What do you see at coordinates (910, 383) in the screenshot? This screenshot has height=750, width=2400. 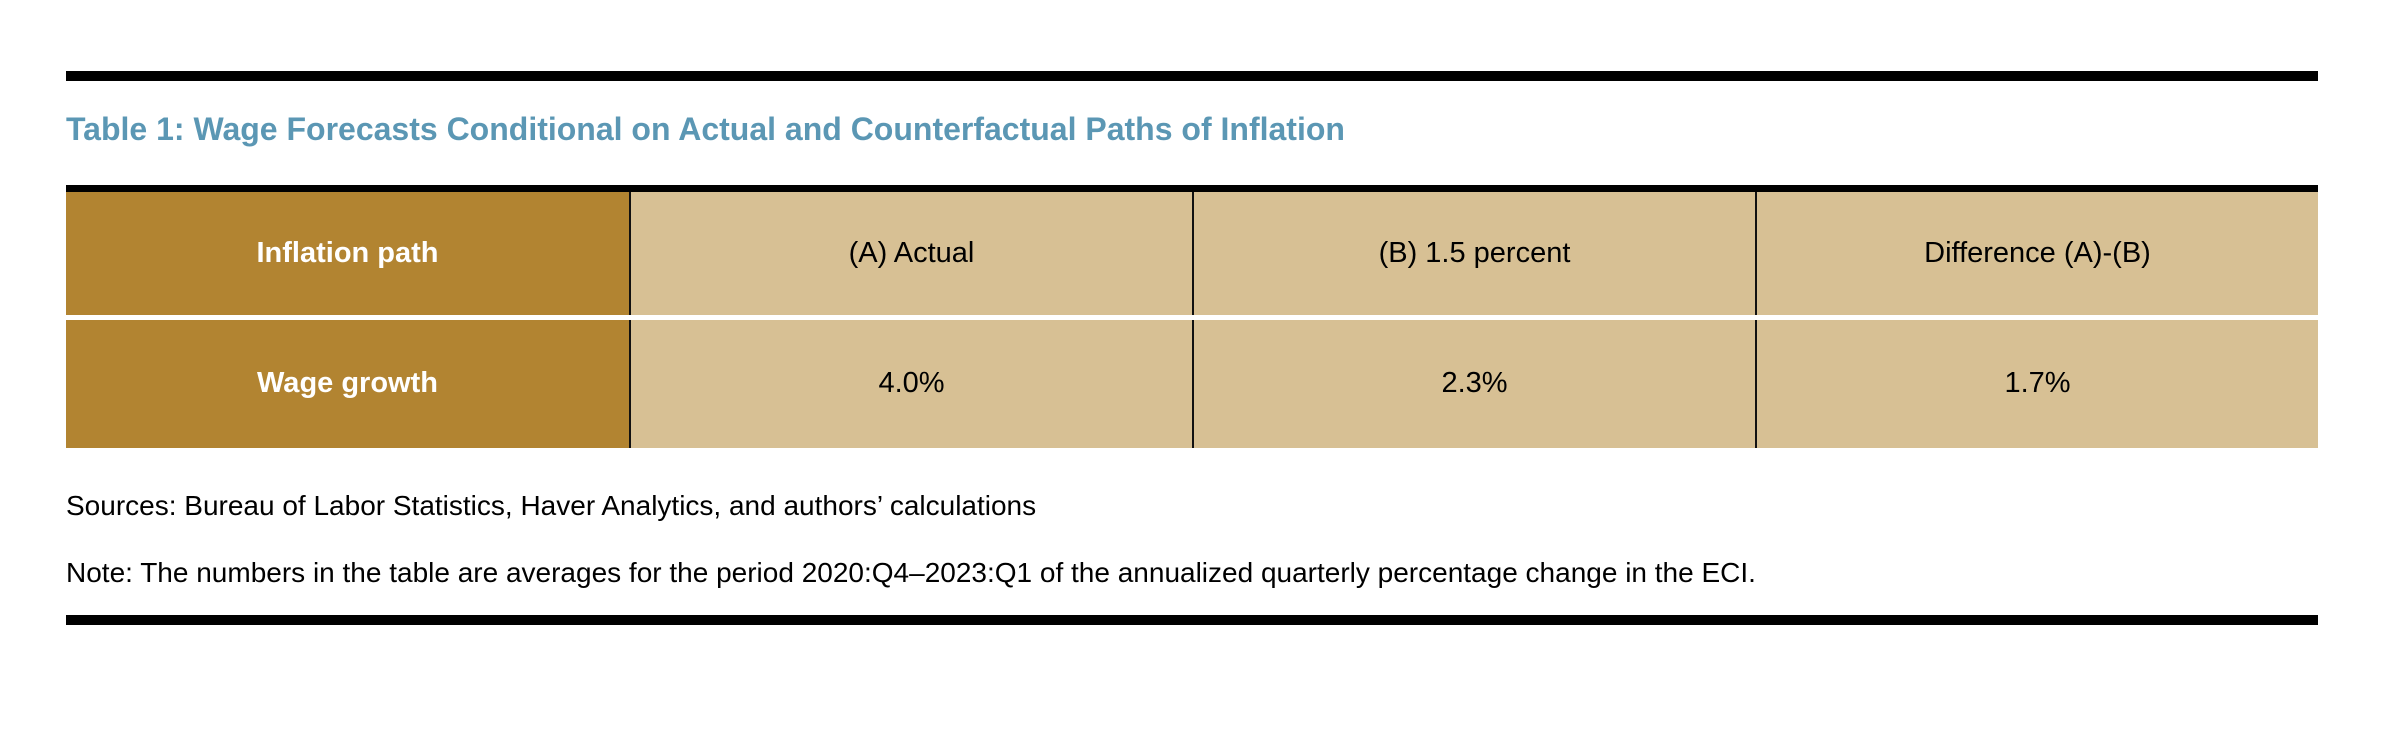 I see `cell-wage-growth-actual: 4.0%` at bounding box center [910, 383].